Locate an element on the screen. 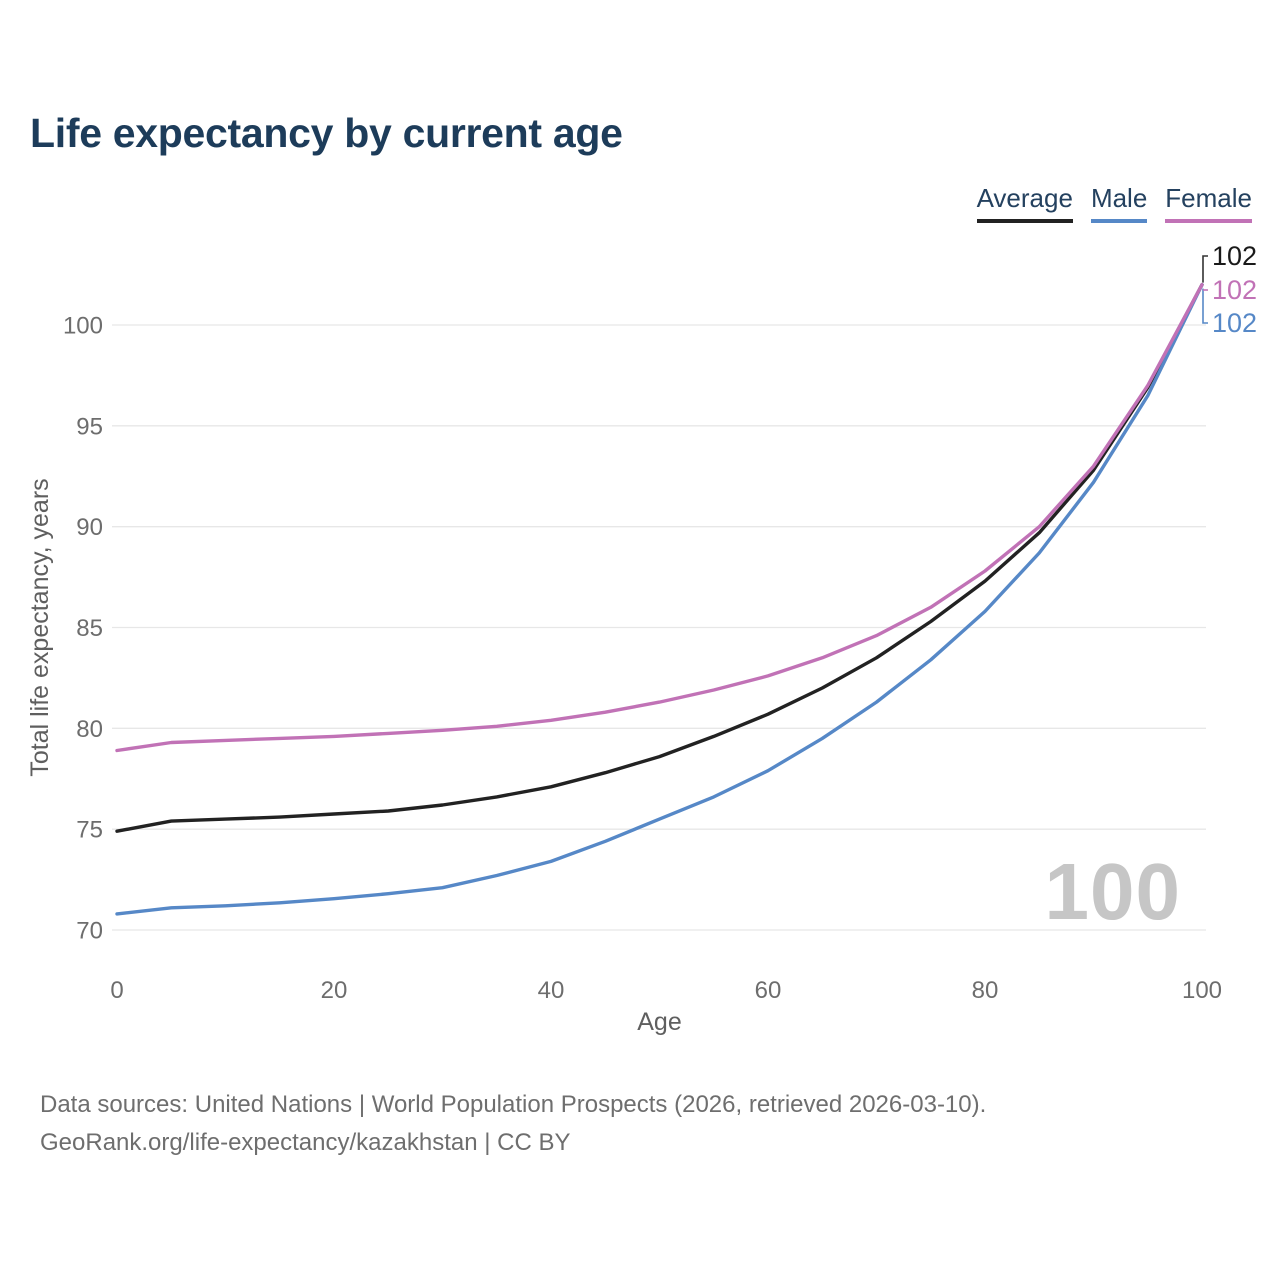 This screenshot has width=1280, height=1280. y-tick-label-100: 100 is located at coordinates (83, 326).